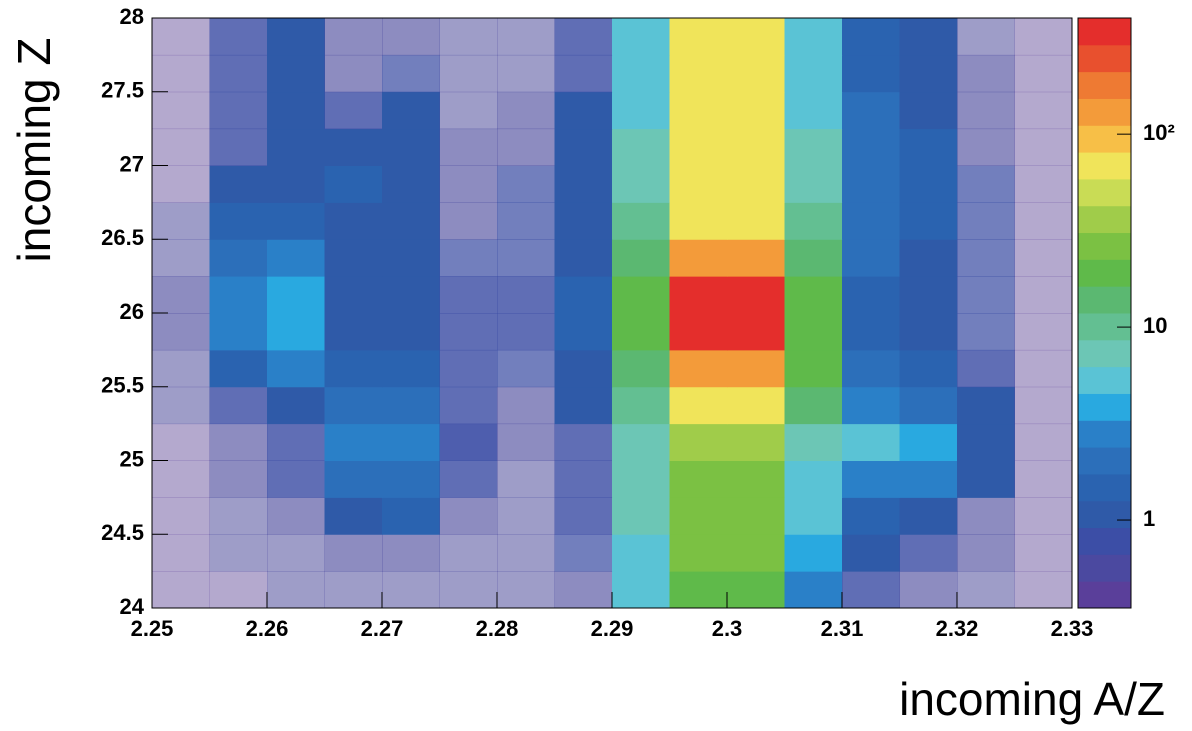 Image resolution: width=1192 pixels, height=731 pixels. I want to click on y-tick-label: 27, so click(132, 163).